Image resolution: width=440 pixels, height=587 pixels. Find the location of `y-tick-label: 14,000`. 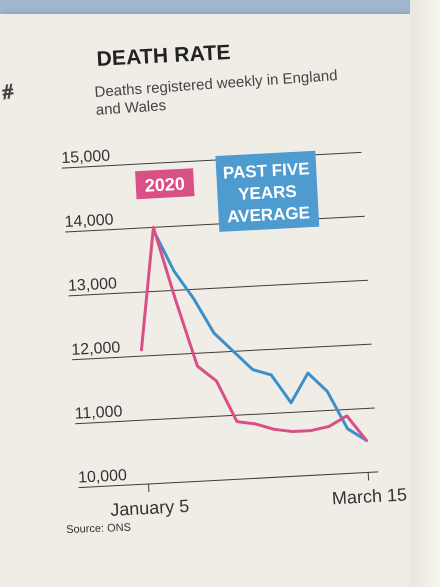

y-tick-label: 14,000 is located at coordinates (89, 221).